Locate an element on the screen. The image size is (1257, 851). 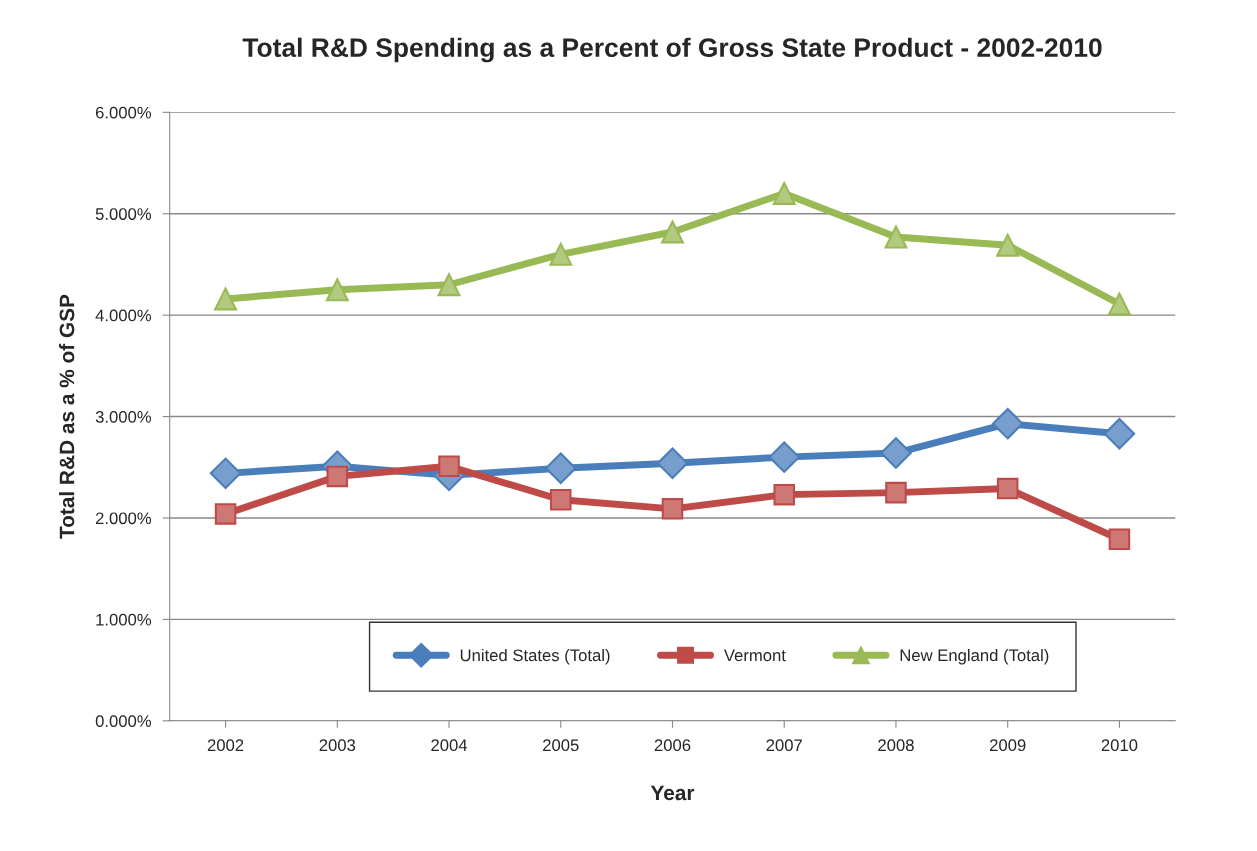
y-tick-label: 0.000% is located at coordinates (123, 721).